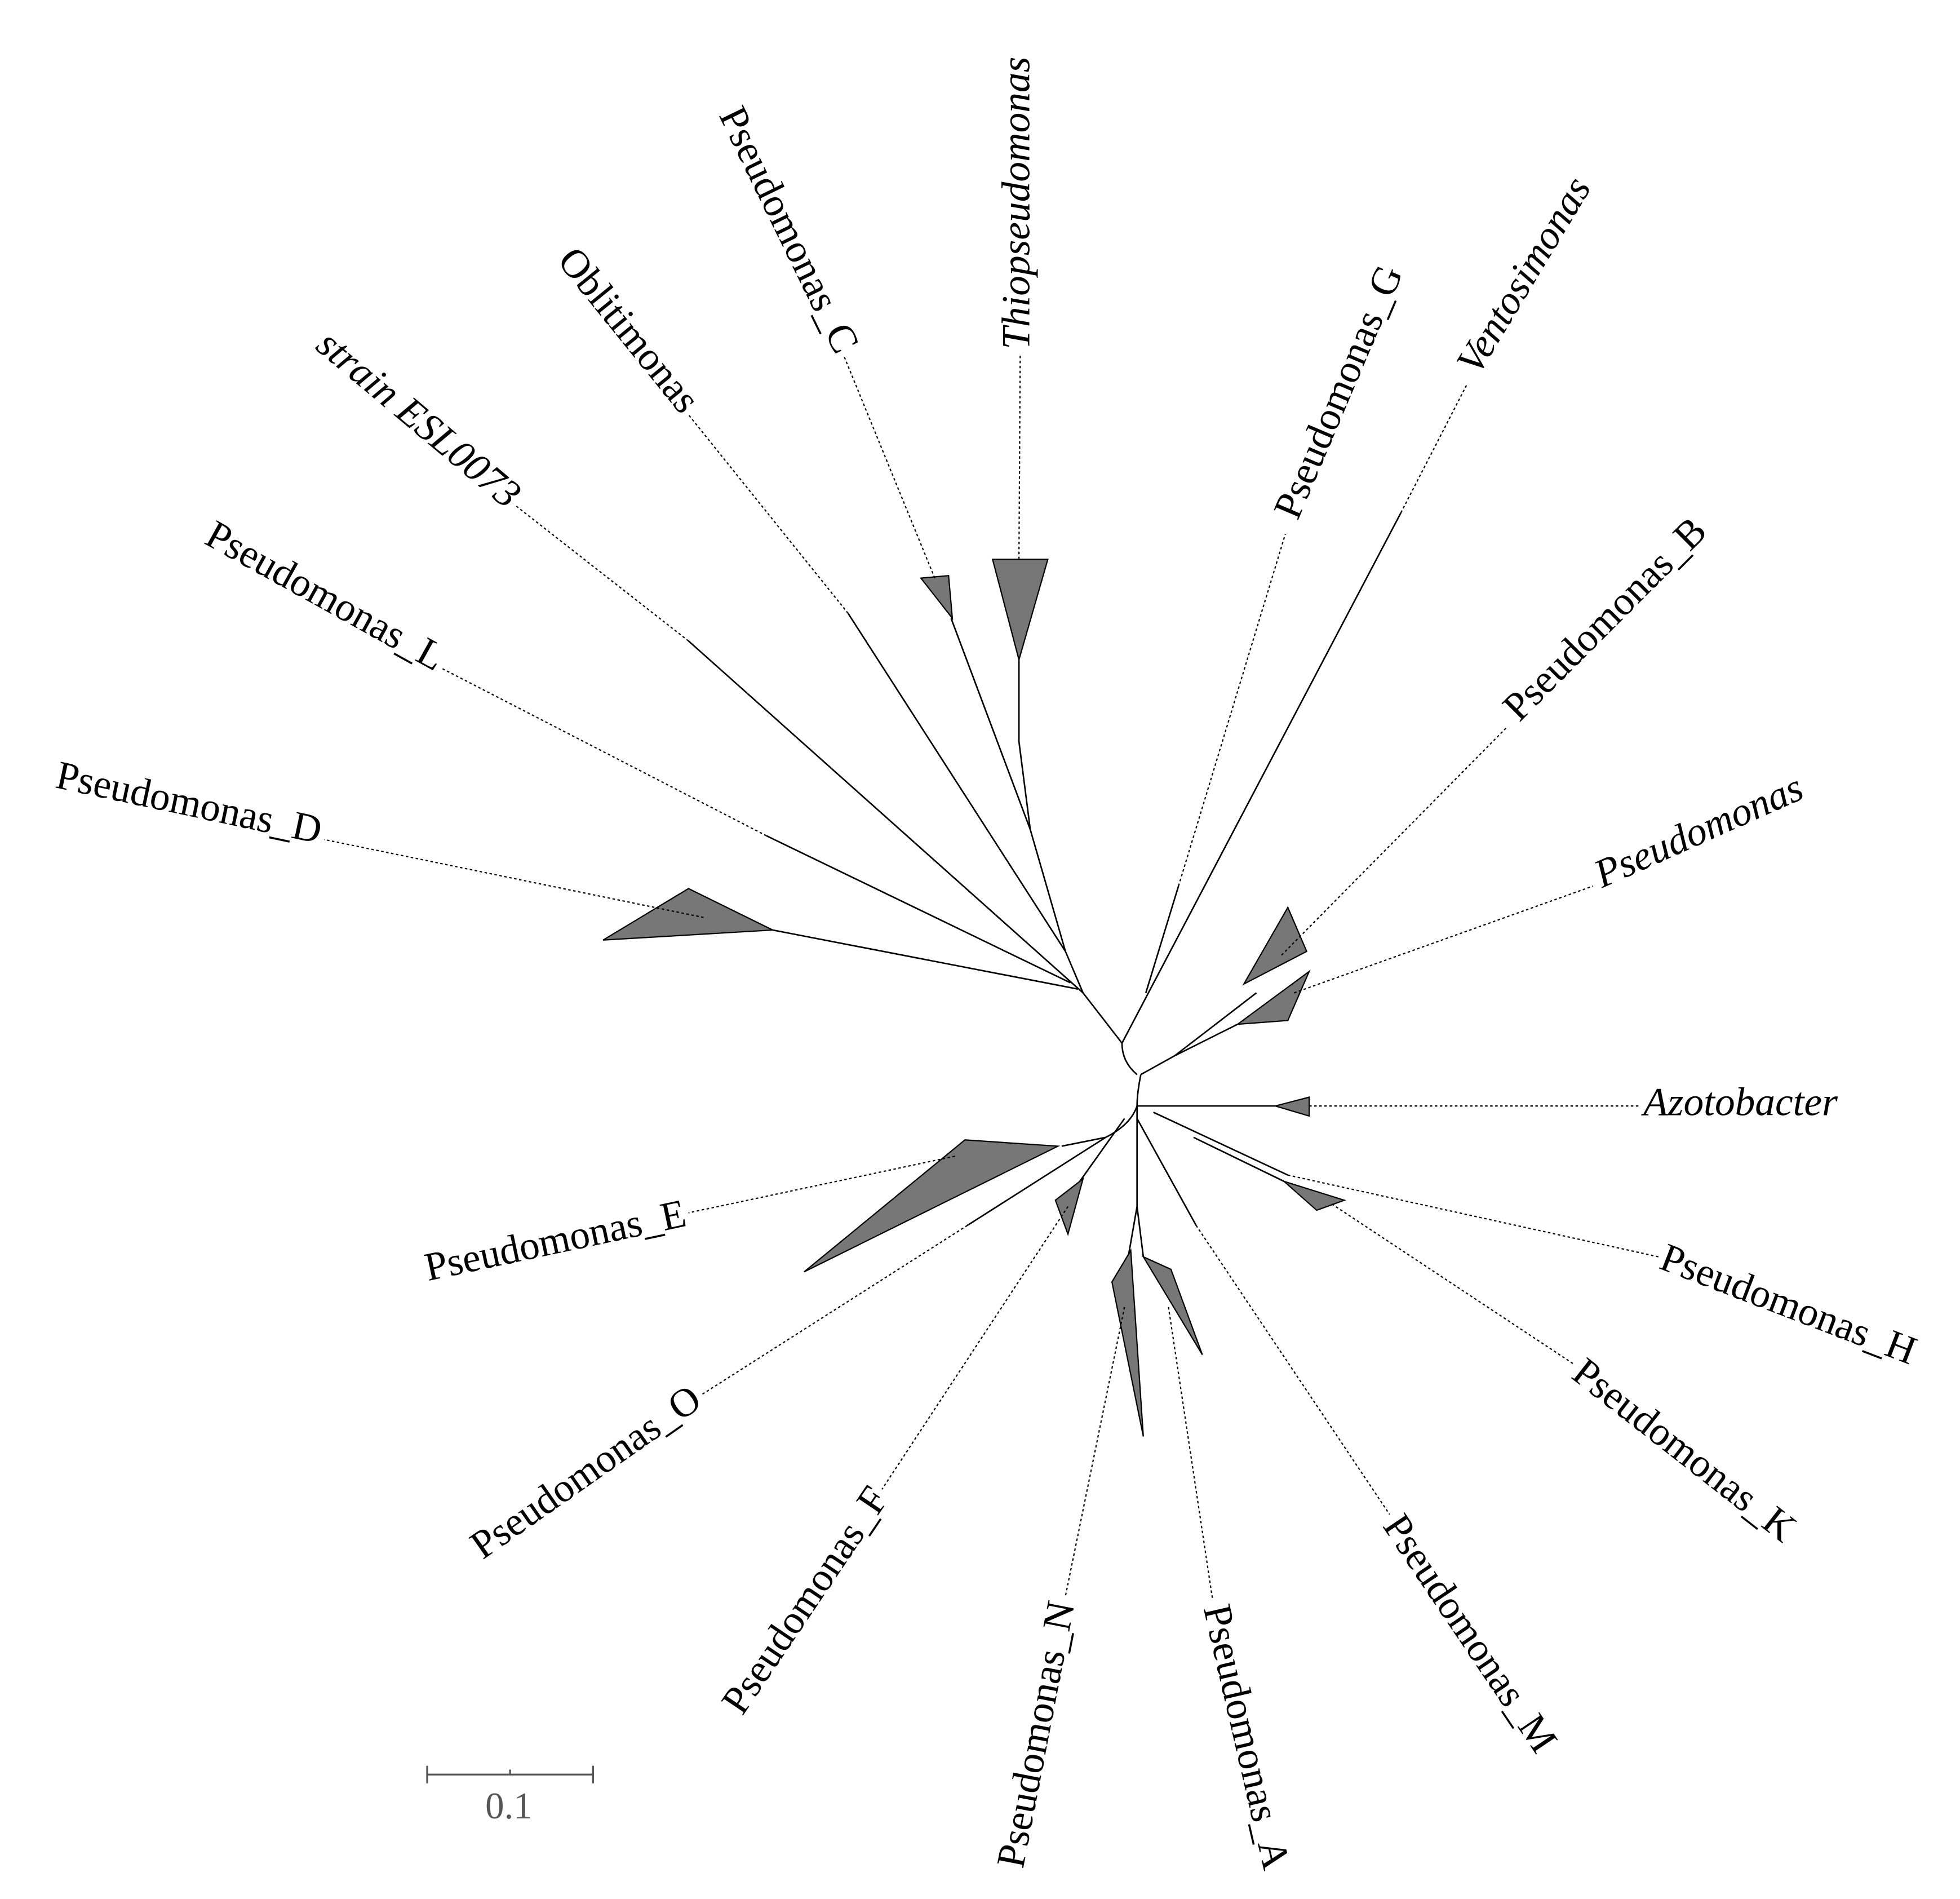 Image resolution: width=1960 pixels, height=1899 pixels. Describe the element at coordinates (1789, 1304) in the screenshot. I see `taxon-label: Pseudomonas_H` at that location.